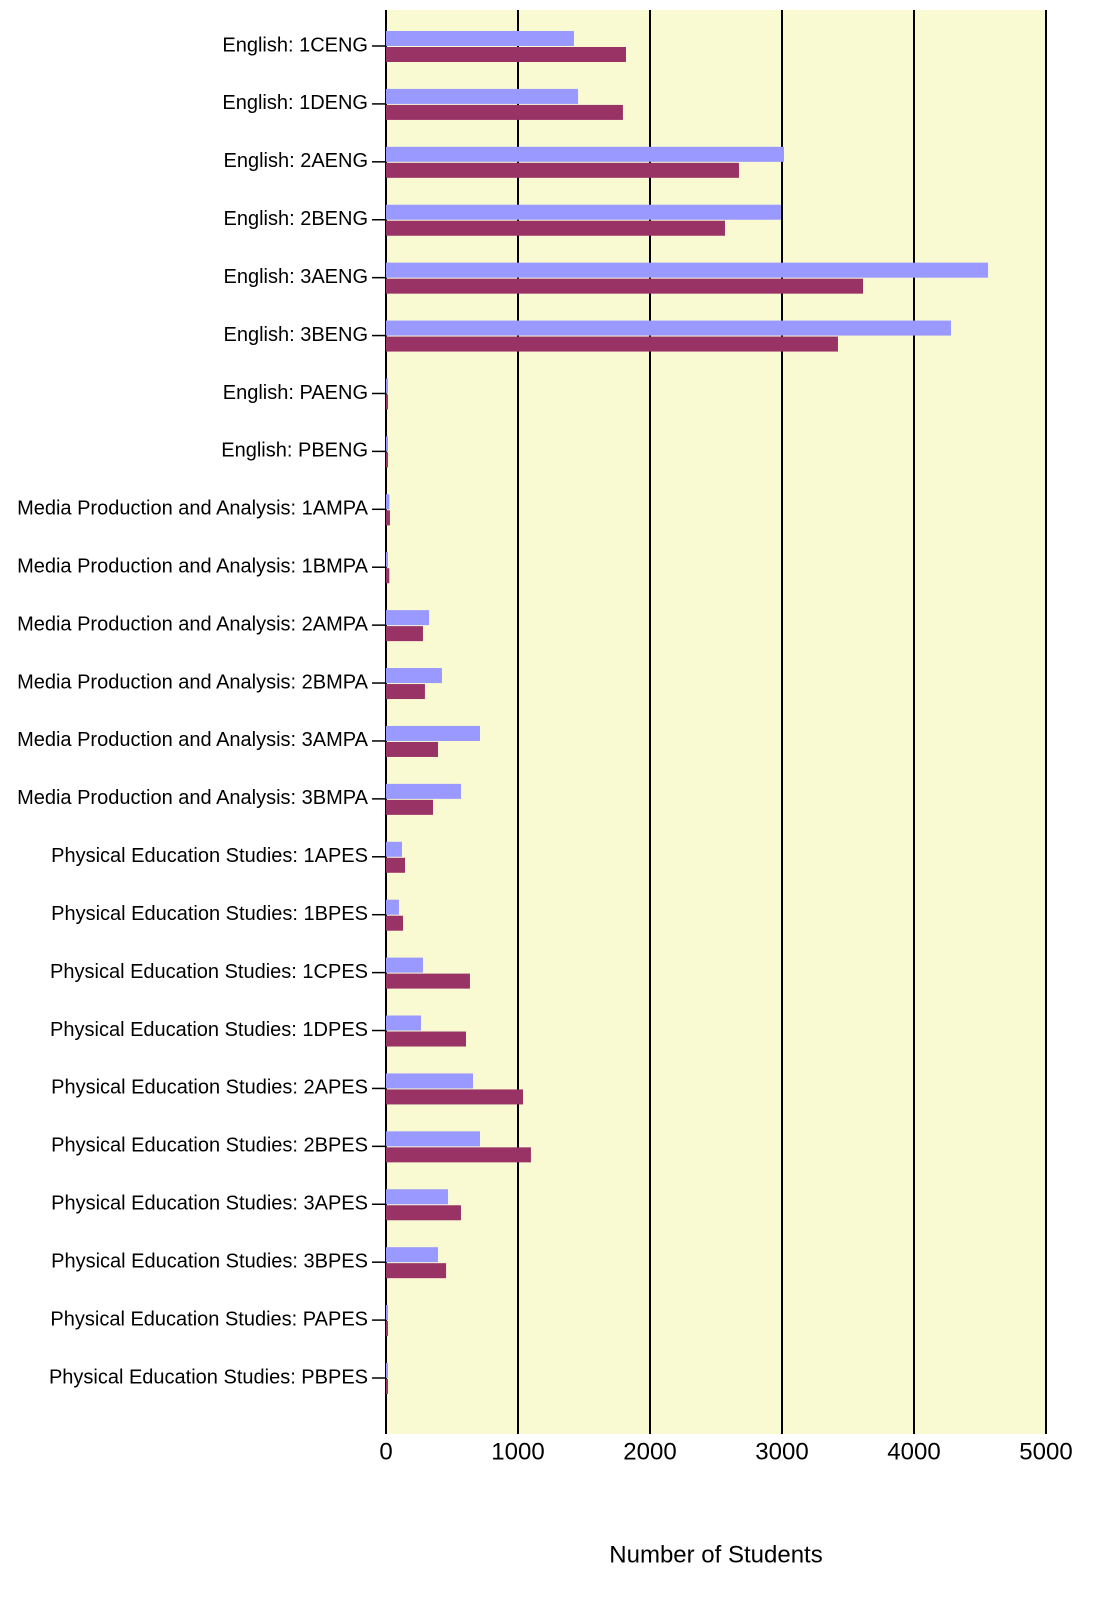 Image resolution: width=1111 pixels, height=1617 pixels. What do you see at coordinates (295, 335) in the screenshot?
I see `y-tick-label: English: 3BENG` at bounding box center [295, 335].